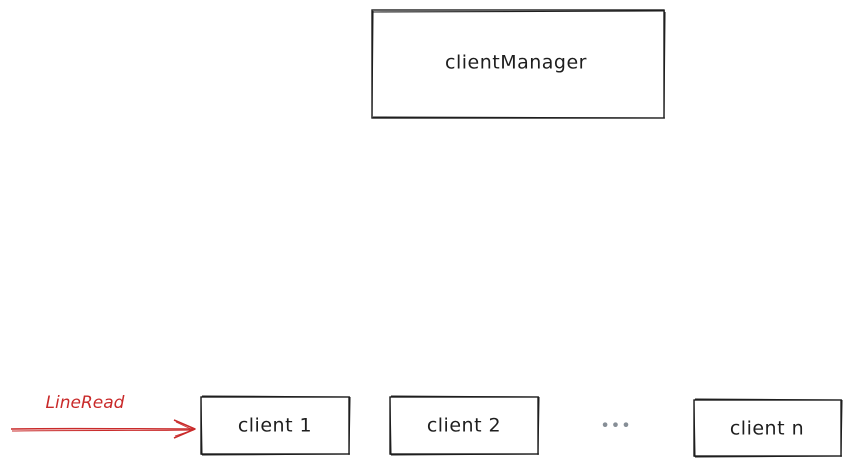  I want to click on client-manager-node: clientManager, so click(518, 64).